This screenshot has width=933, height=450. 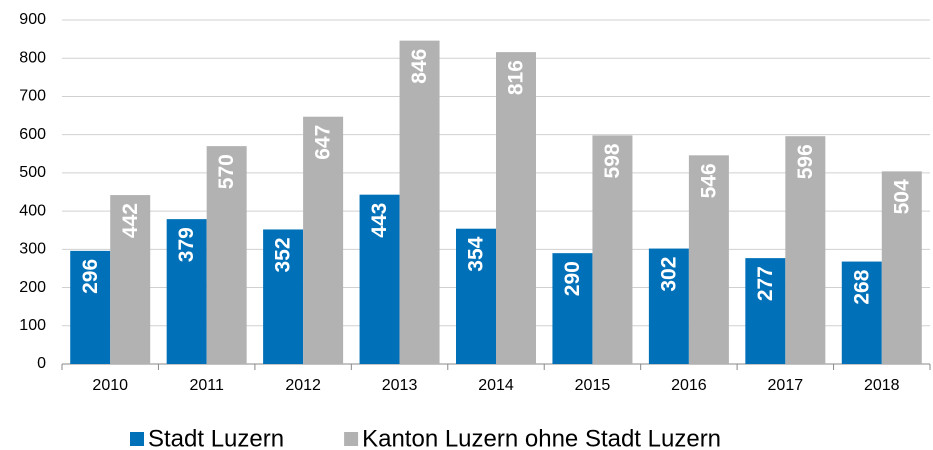 I want to click on x-tick-label: 2013, so click(x=400, y=385).